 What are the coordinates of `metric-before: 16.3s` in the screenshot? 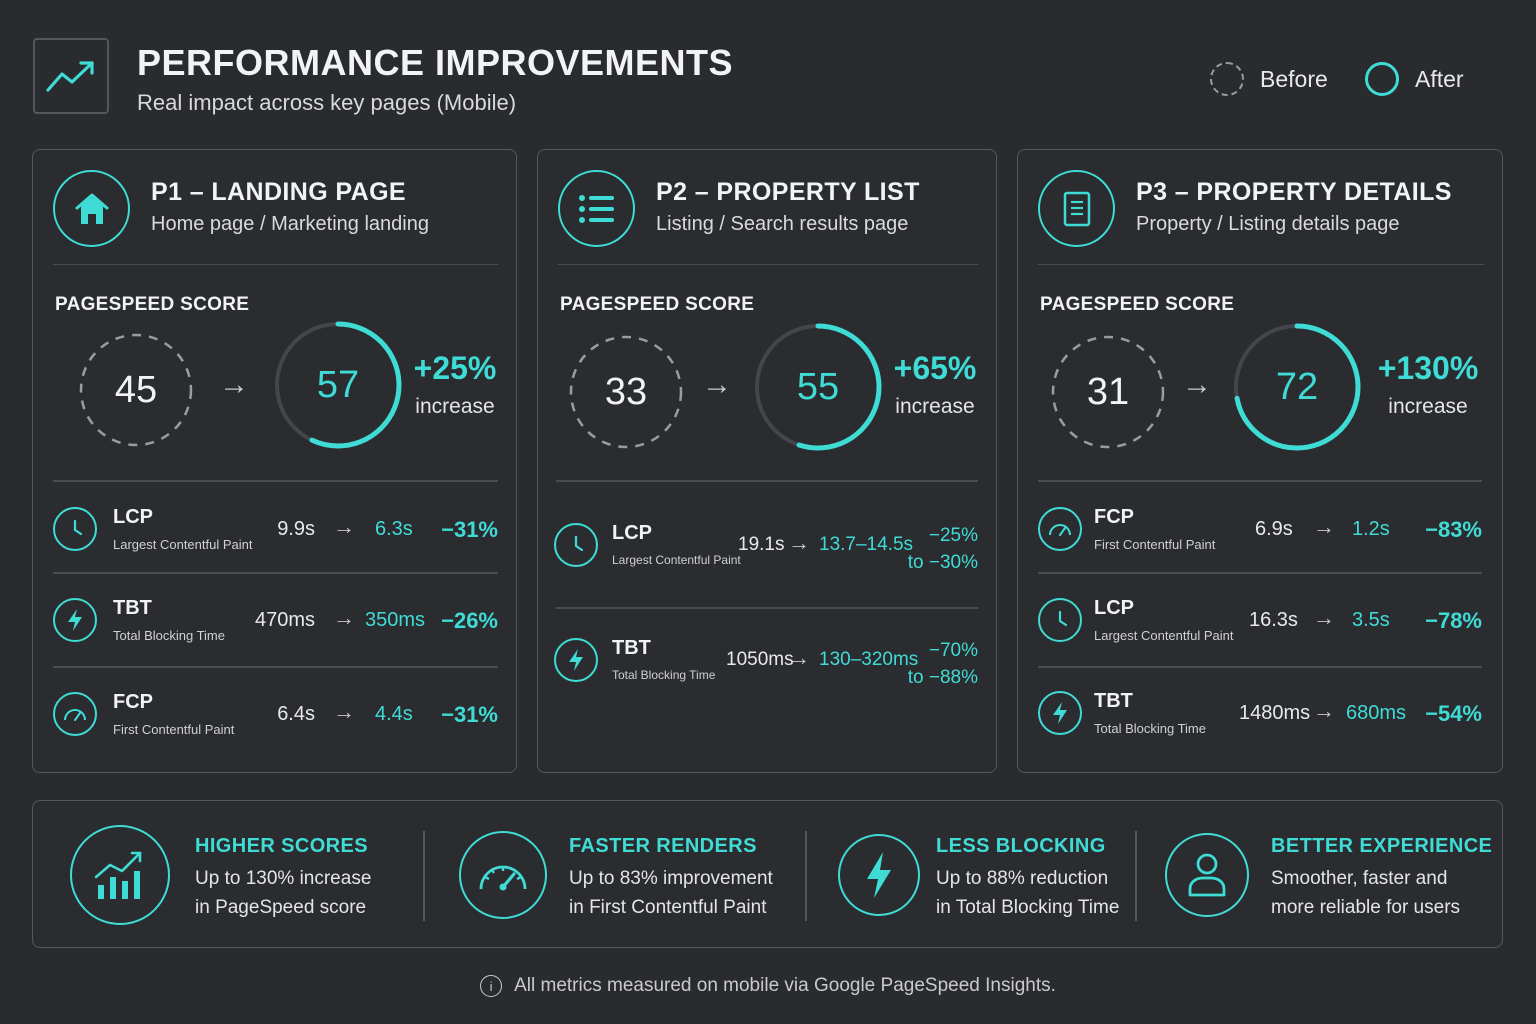 It's located at (1273, 620).